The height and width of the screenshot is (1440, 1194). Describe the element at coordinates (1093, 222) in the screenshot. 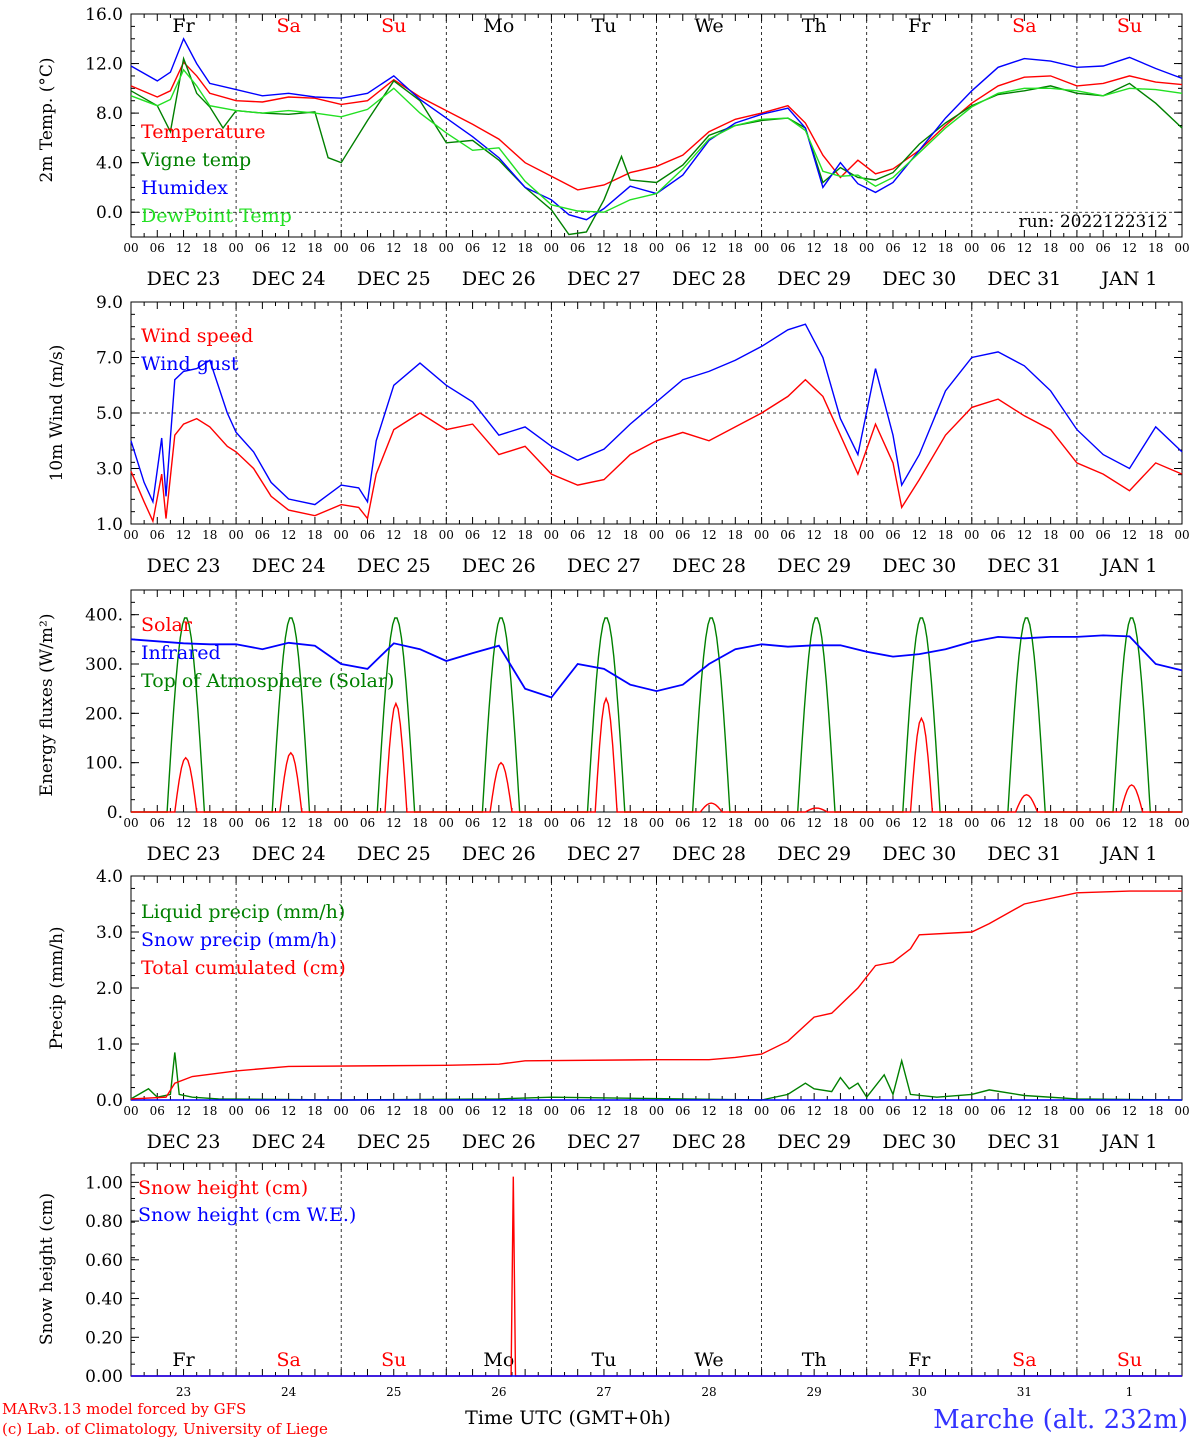

I see `run-label: run: 2022122312` at that location.